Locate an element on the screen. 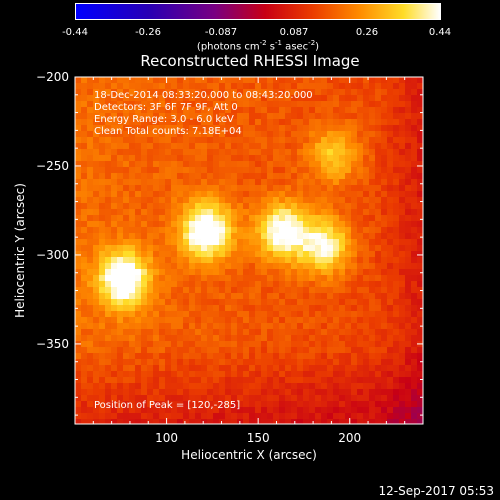 The image size is (500, 500). footer-timestamp: 12-Sep-2017 05:53 is located at coordinates (436, 491).